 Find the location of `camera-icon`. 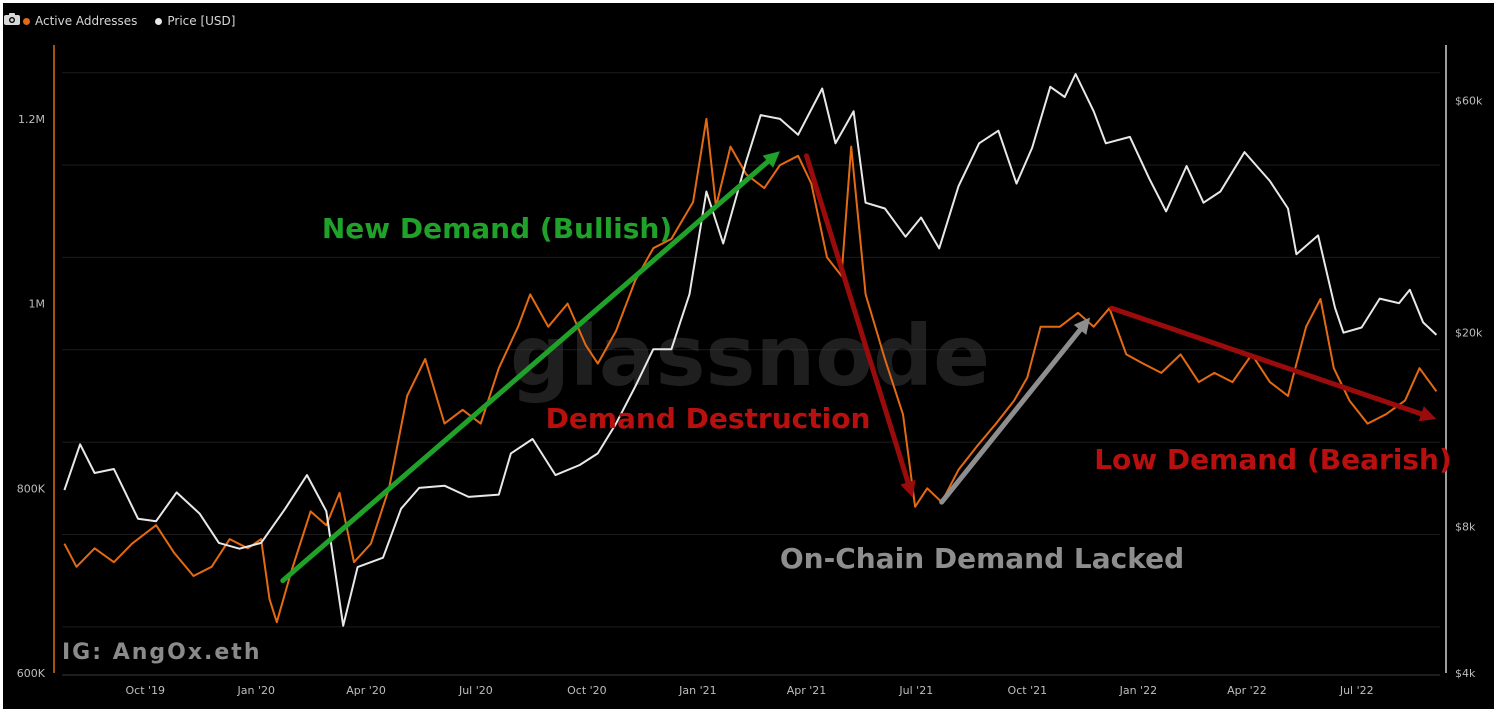

camera-icon is located at coordinates (12, 19).